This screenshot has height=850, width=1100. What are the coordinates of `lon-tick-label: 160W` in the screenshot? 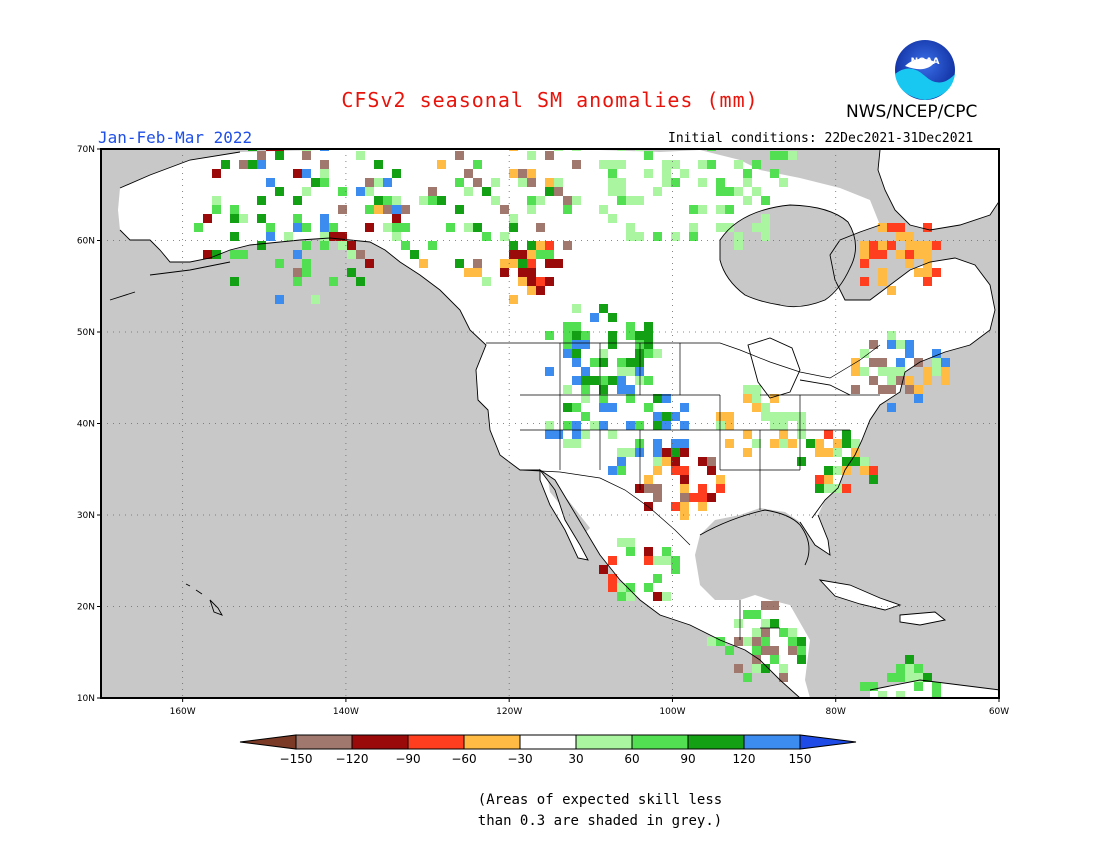 It's located at (183, 712).